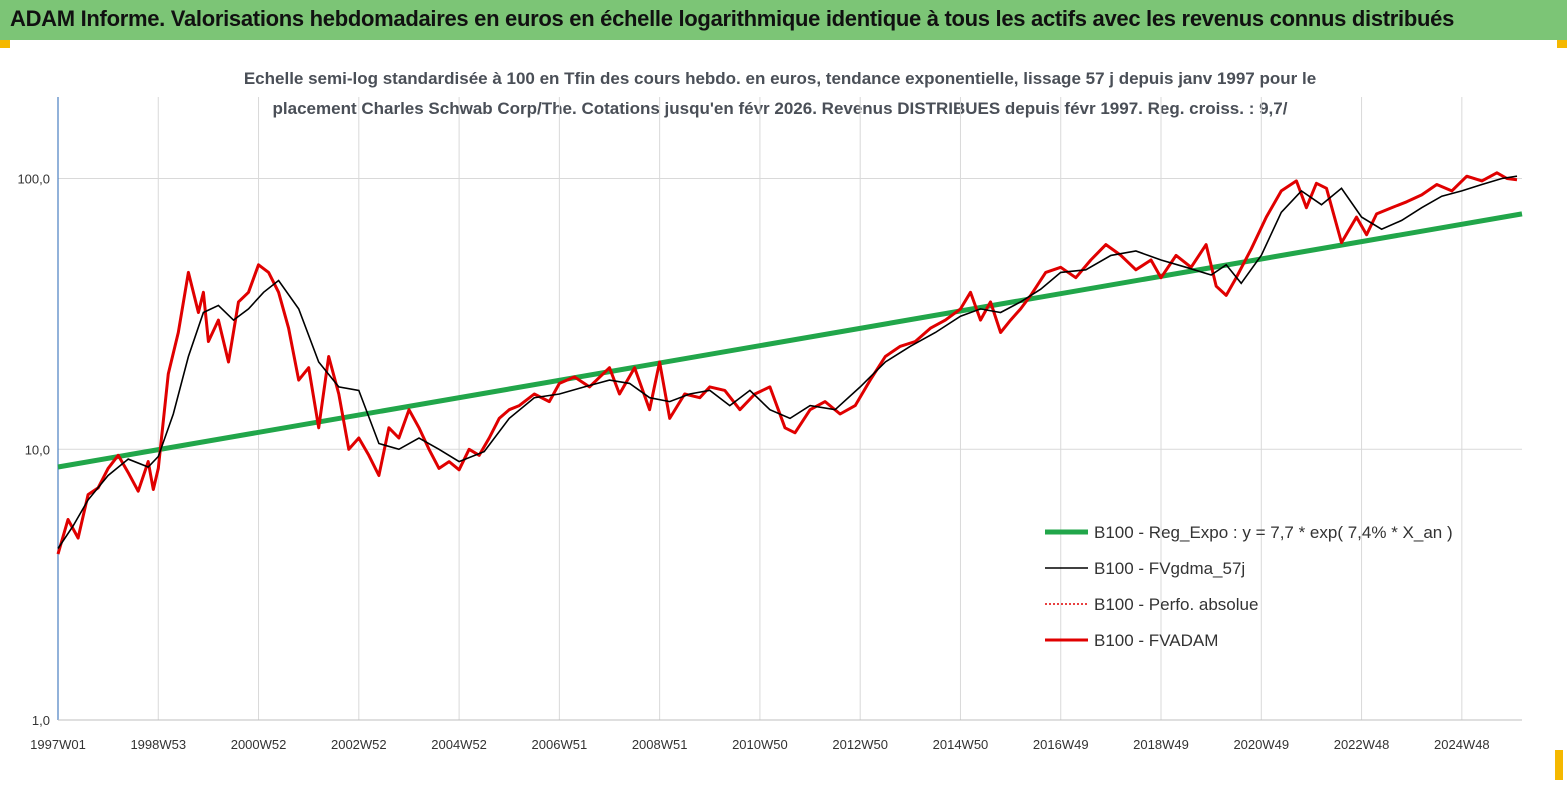  What do you see at coordinates (1559, 765) in the screenshot?
I see `corner-marker-bottom-right` at bounding box center [1559, 765].